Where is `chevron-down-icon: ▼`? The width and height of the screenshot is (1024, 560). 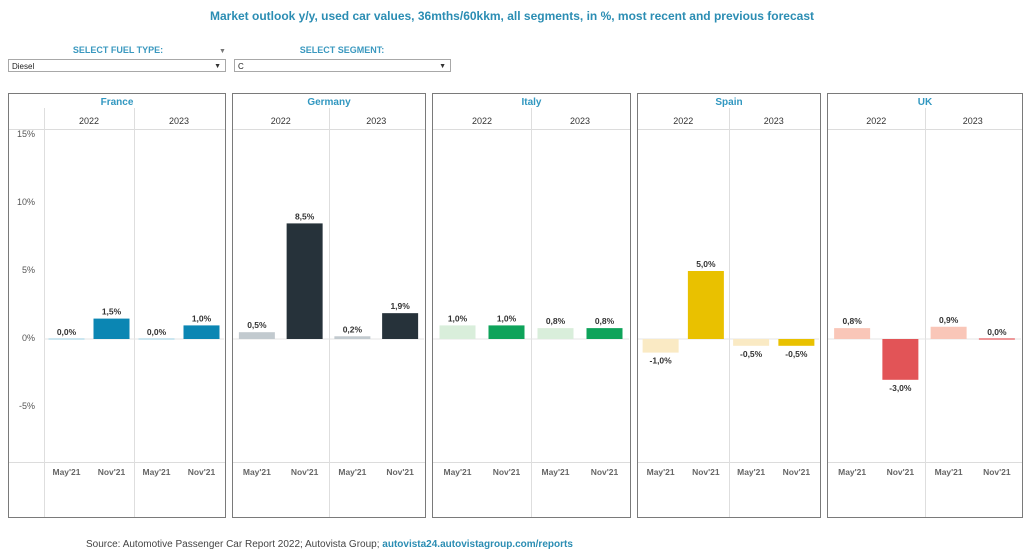
chevron-down-icon: ▼ is located at coordinates (217, 66).